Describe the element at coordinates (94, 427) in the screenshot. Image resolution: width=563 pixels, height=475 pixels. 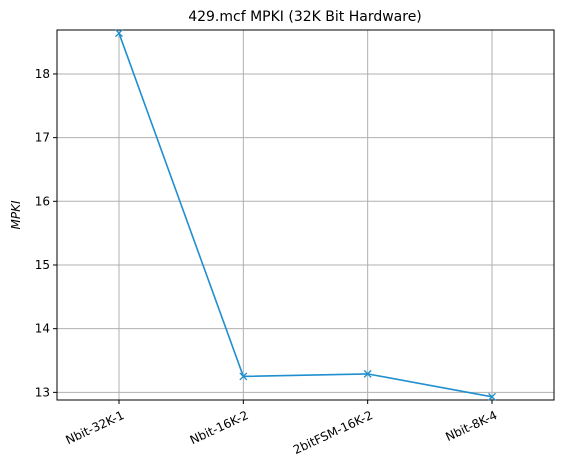
I see `x-tick-label: Nbit-32K-1` at that location.